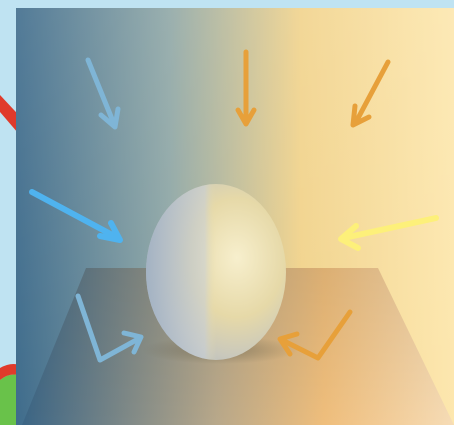  Describe the element at coordinates (388, 233) in the screenshot. I see `arrow-right` at that location.